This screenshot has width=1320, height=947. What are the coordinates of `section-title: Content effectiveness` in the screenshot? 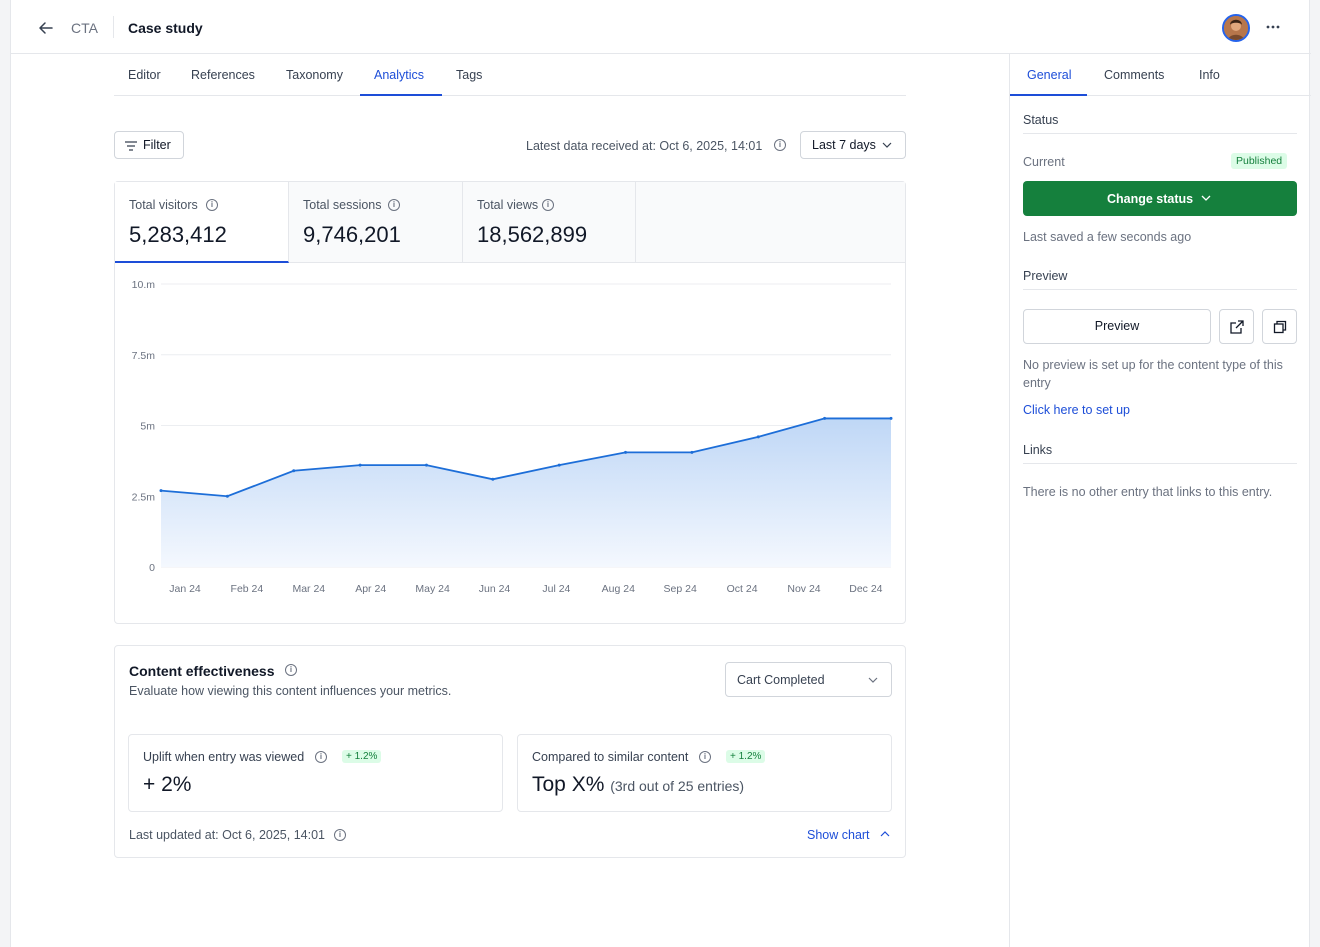 It's located at (202, 671).